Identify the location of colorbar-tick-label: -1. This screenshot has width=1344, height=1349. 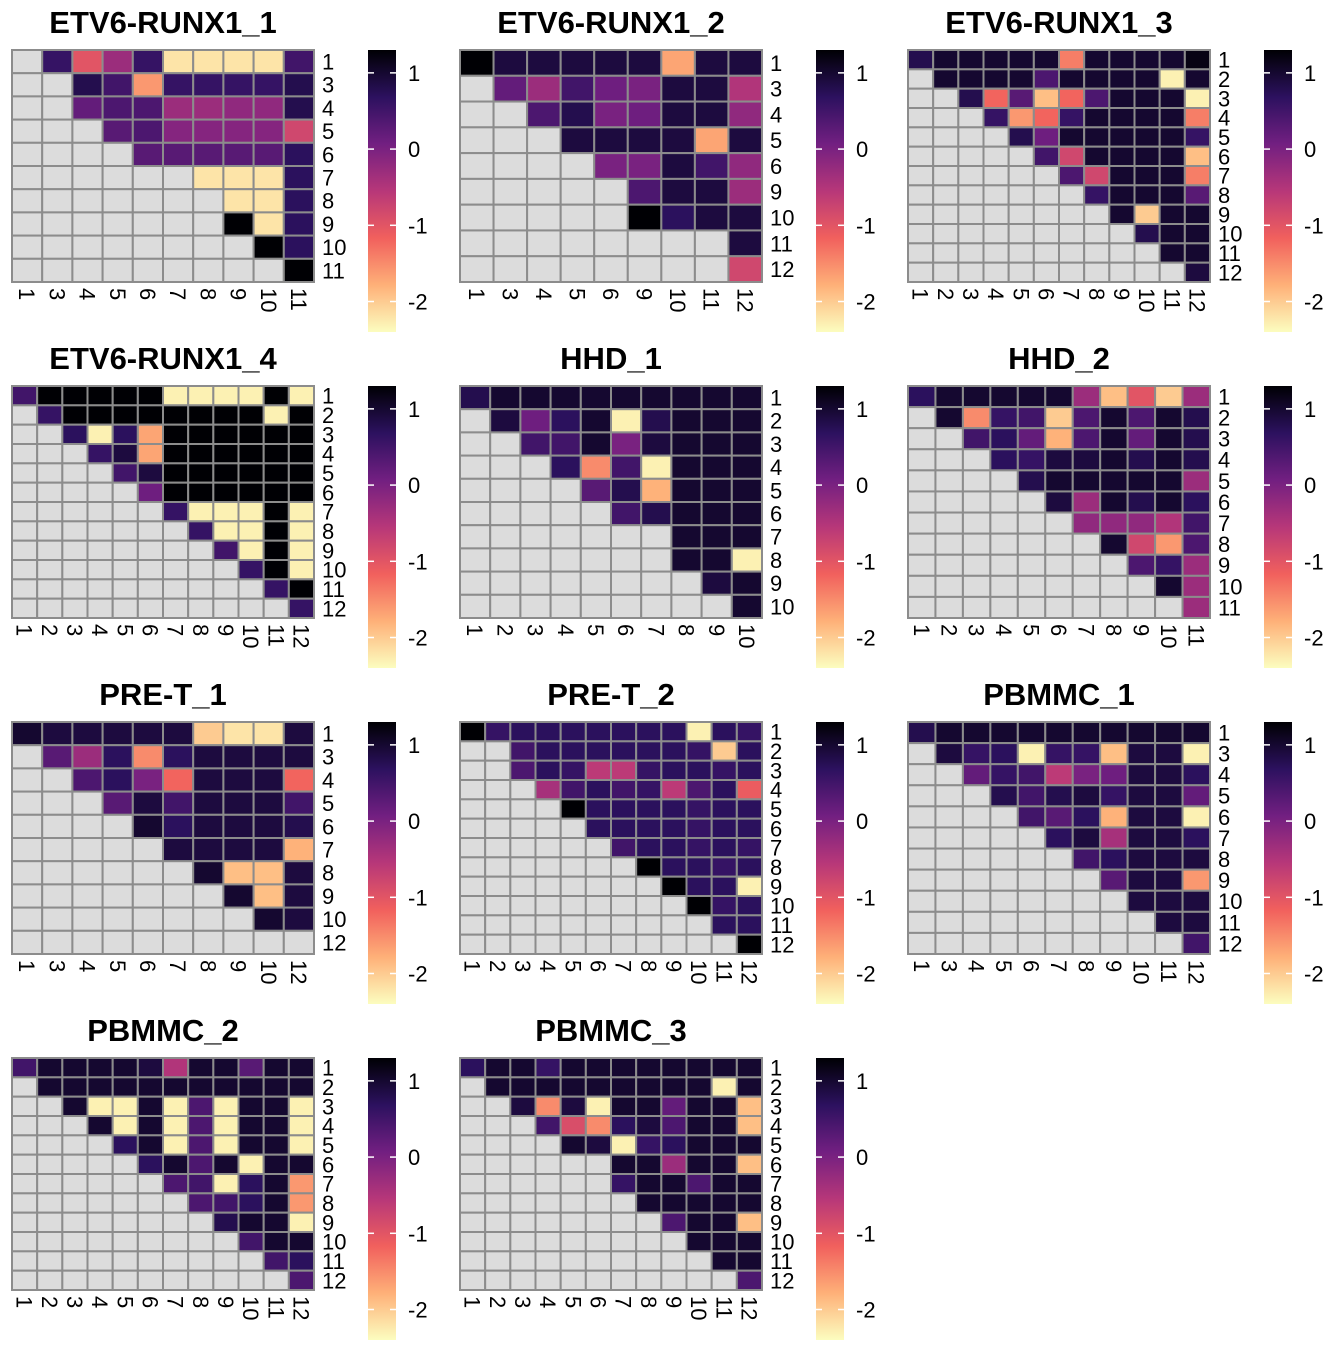
(418, 225).